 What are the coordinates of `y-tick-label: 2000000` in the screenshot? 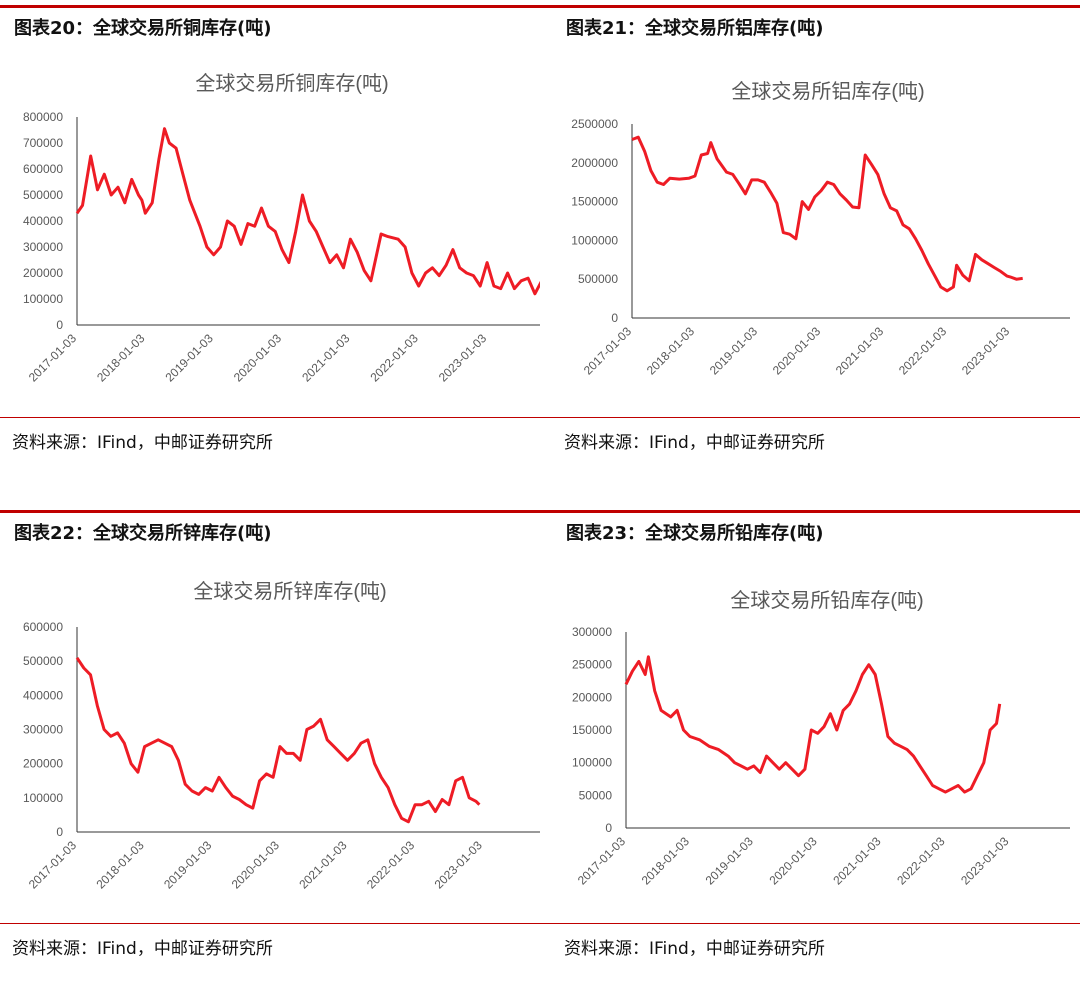 It's located at (594, 163).